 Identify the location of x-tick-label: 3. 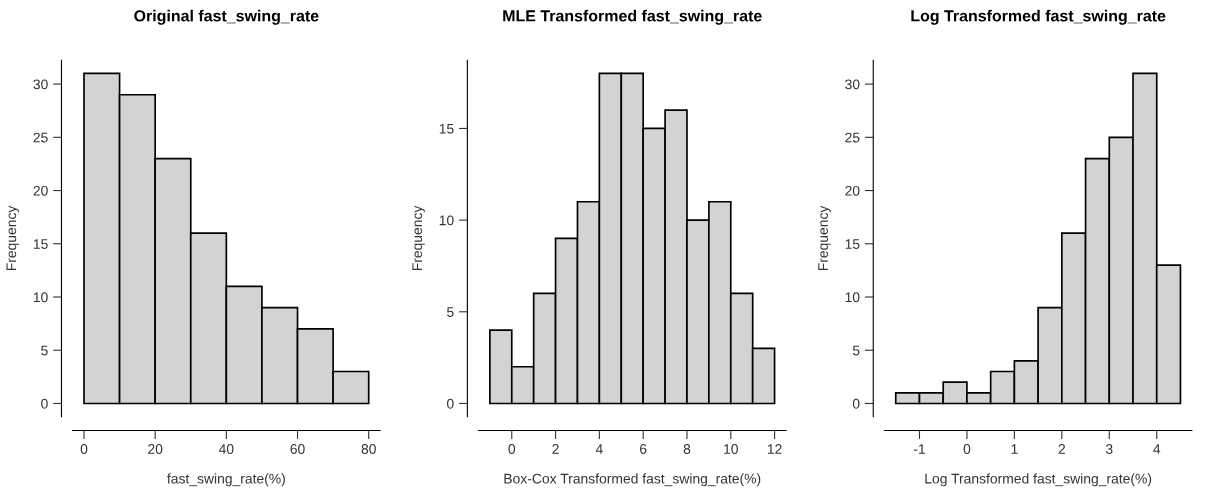
(1109, 449).